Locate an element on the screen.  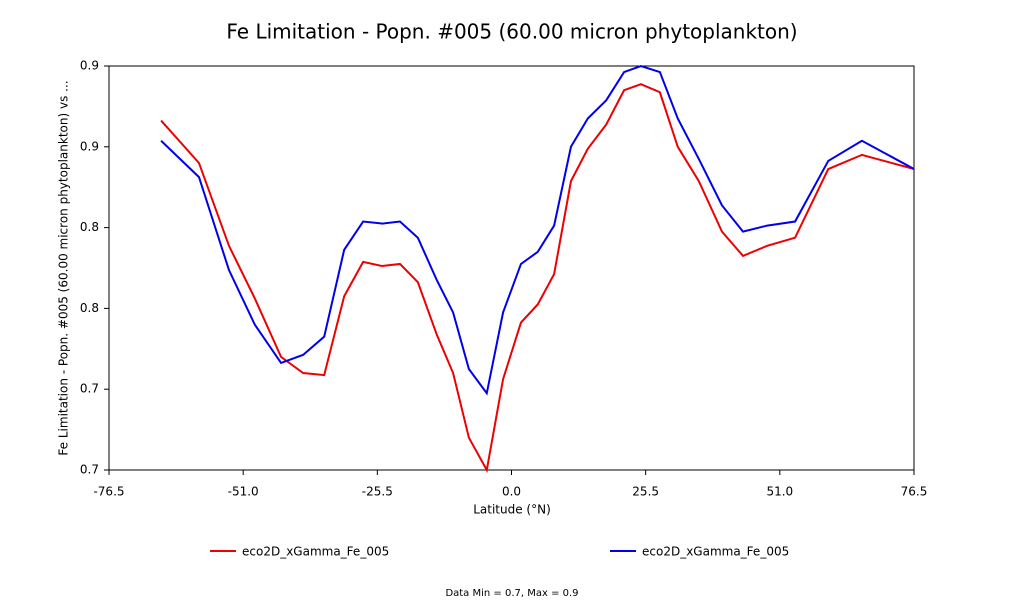
x-tick-label: 76.5 is located at coordinates (914, 492).